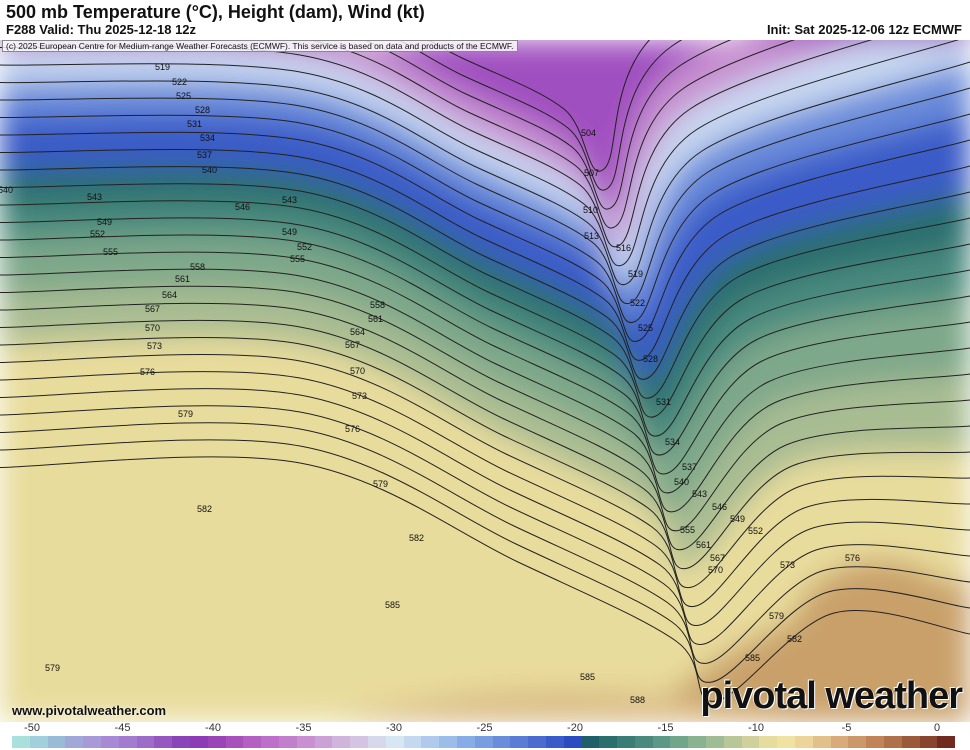 The height and width of the screenshot is (750, 970). What do you see at coordinates (864, 29) in the screenshot?
I see `init-time: Init: Sat 2025-12-06 12z ECMWF` at bounding box center [864, 29].